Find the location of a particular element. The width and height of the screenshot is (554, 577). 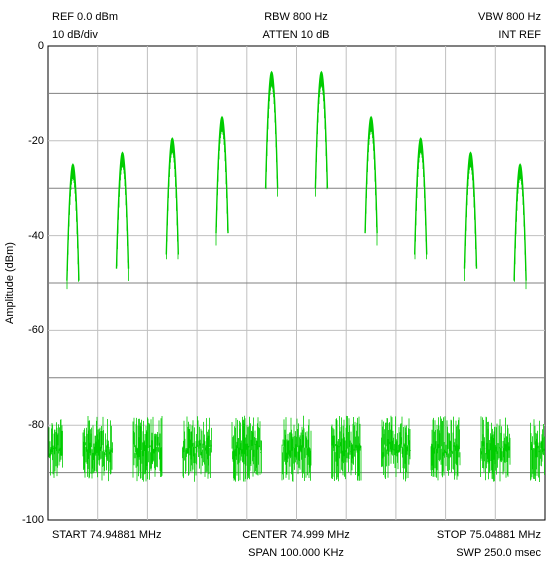

rbw-label: RBW 800 Hz is located at coordinates (296, 17).